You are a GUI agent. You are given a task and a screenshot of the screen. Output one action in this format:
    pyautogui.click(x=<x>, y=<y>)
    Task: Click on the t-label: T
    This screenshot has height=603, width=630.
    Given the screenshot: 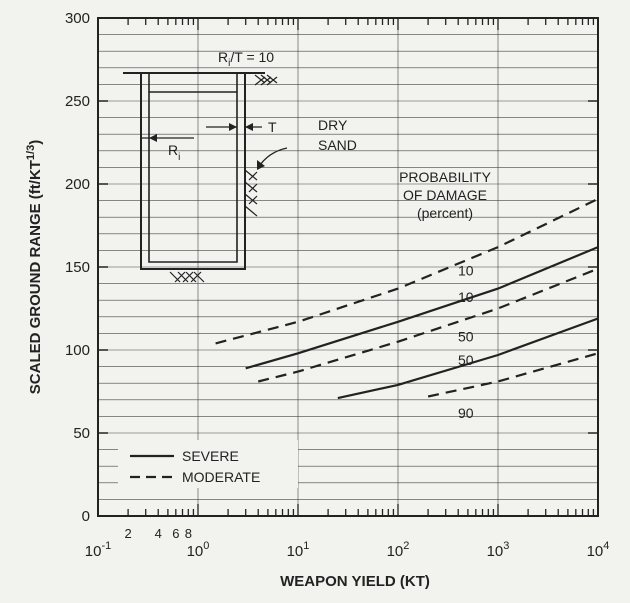 What is the action you would take?
    pyautogui.click(x=272, y=127)
    